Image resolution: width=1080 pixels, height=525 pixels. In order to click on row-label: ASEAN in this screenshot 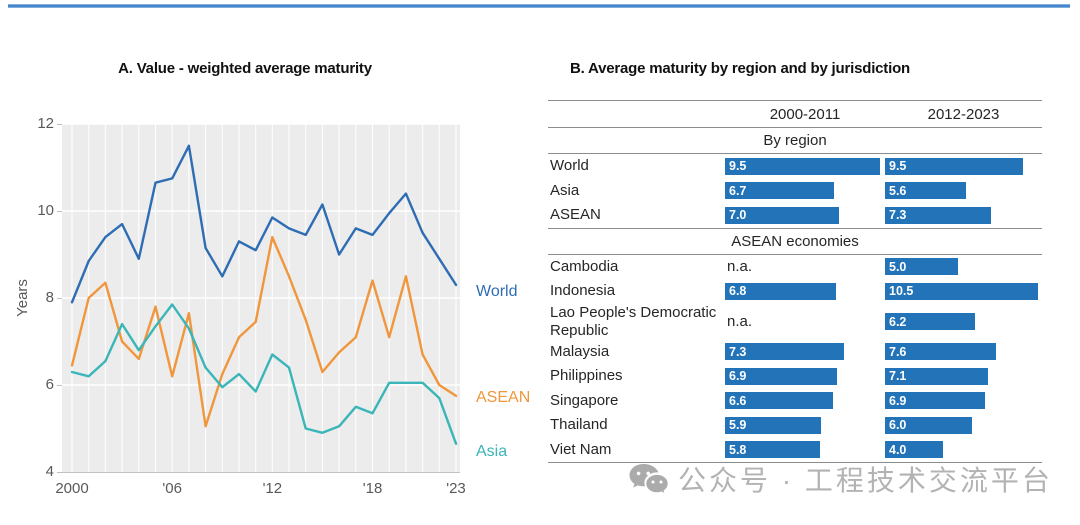, I will do `click(575, 215)`.